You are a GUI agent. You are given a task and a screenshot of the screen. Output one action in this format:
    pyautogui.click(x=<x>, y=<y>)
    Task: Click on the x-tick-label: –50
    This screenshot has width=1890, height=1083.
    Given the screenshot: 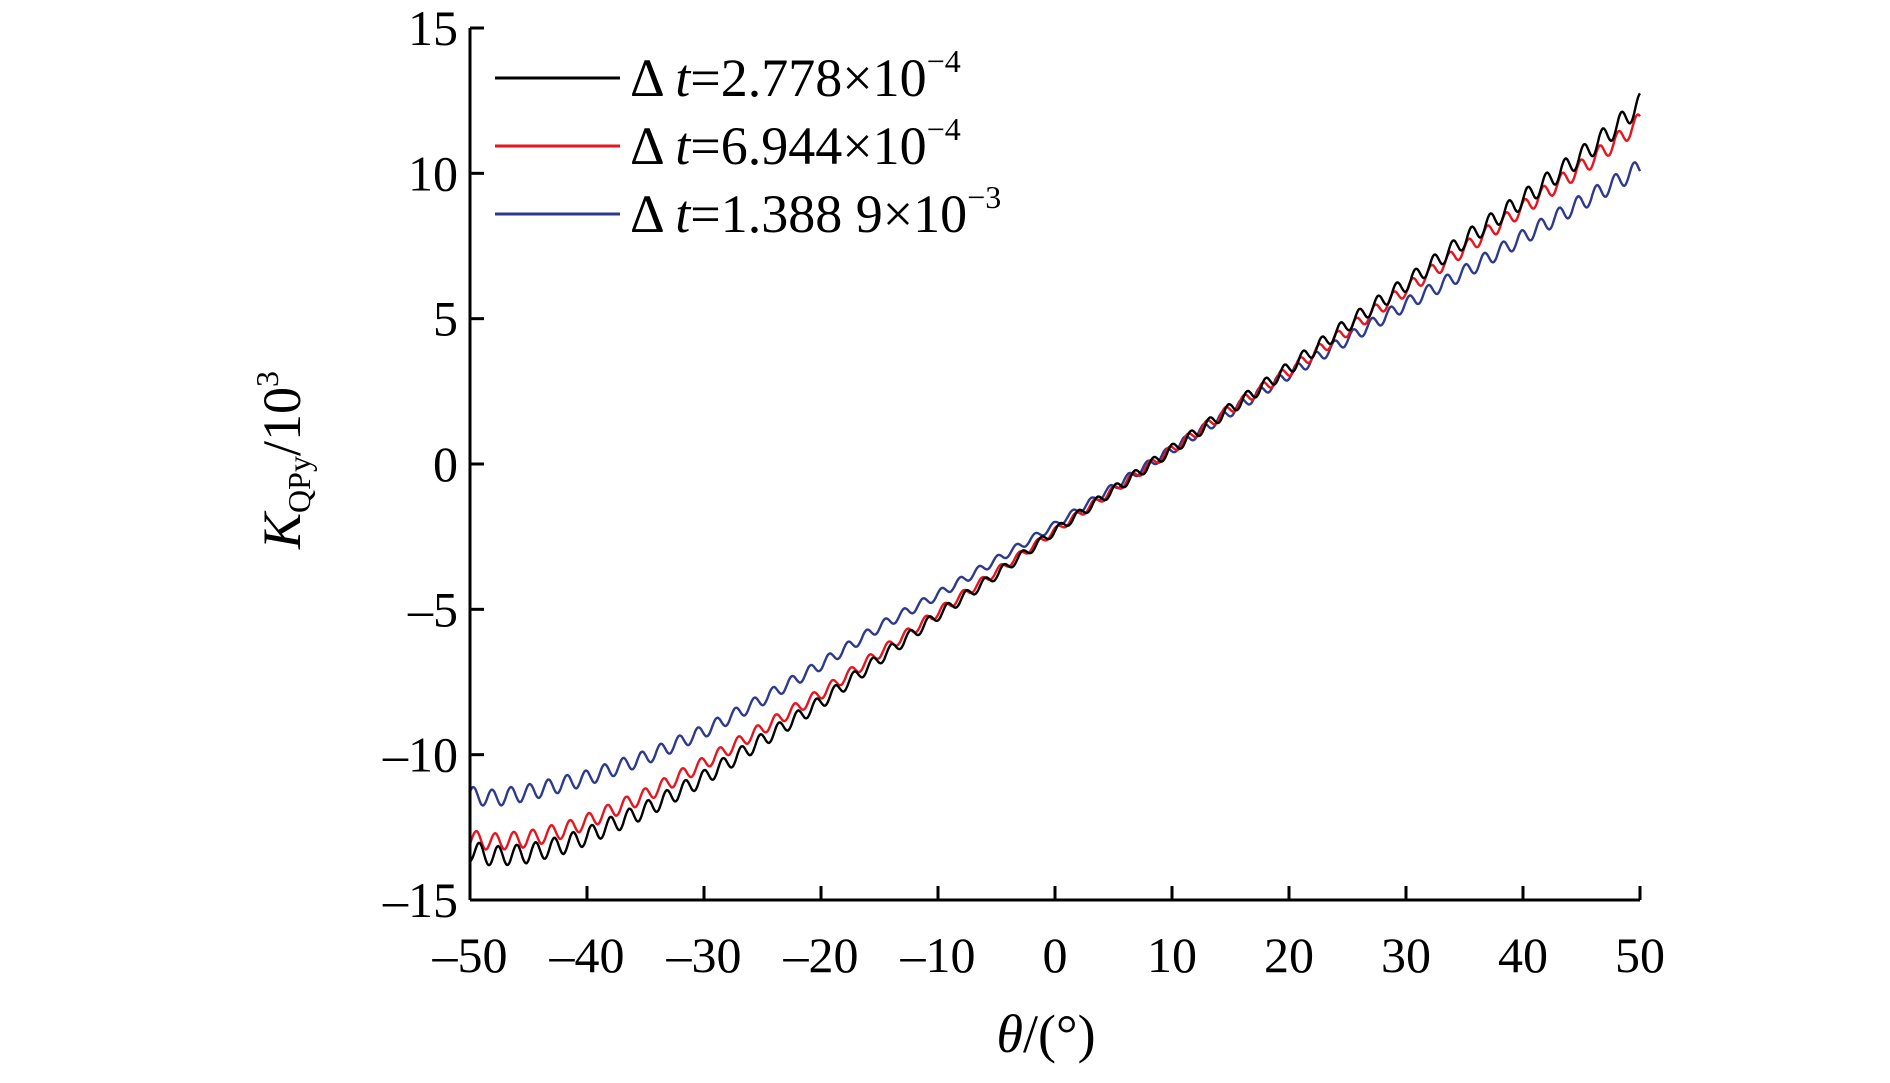 What is the action you would take?
    pyautogui.click(x=470, y=955)
    